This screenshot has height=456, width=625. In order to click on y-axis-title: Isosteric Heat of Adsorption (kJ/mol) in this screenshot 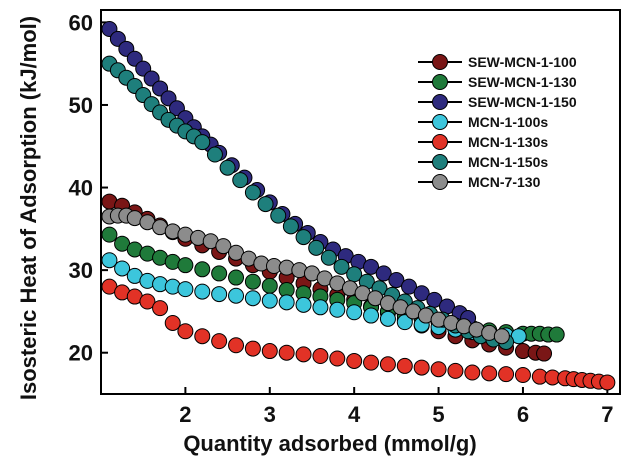, I will do `click(28, 208)`.